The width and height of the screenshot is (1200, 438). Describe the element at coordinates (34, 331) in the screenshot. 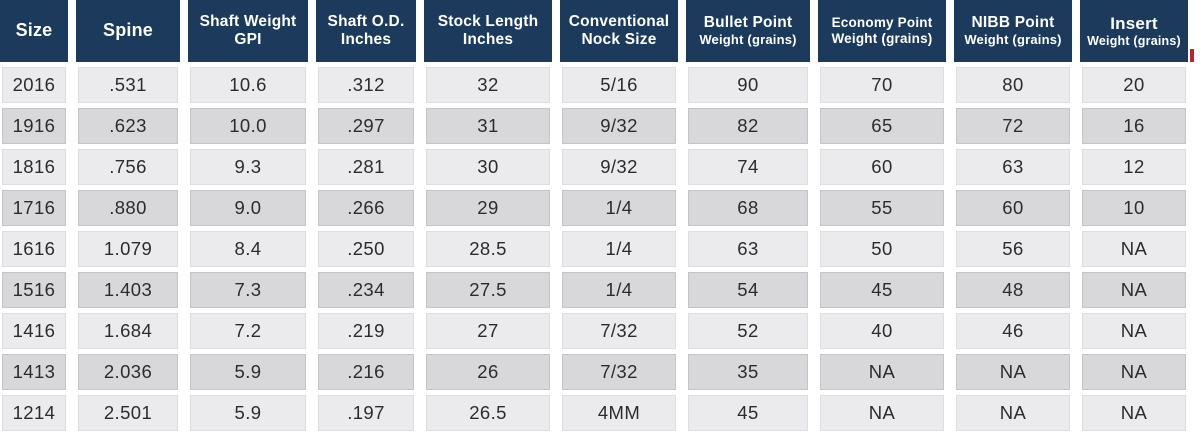

I see `table-cell: 1416` at that location.